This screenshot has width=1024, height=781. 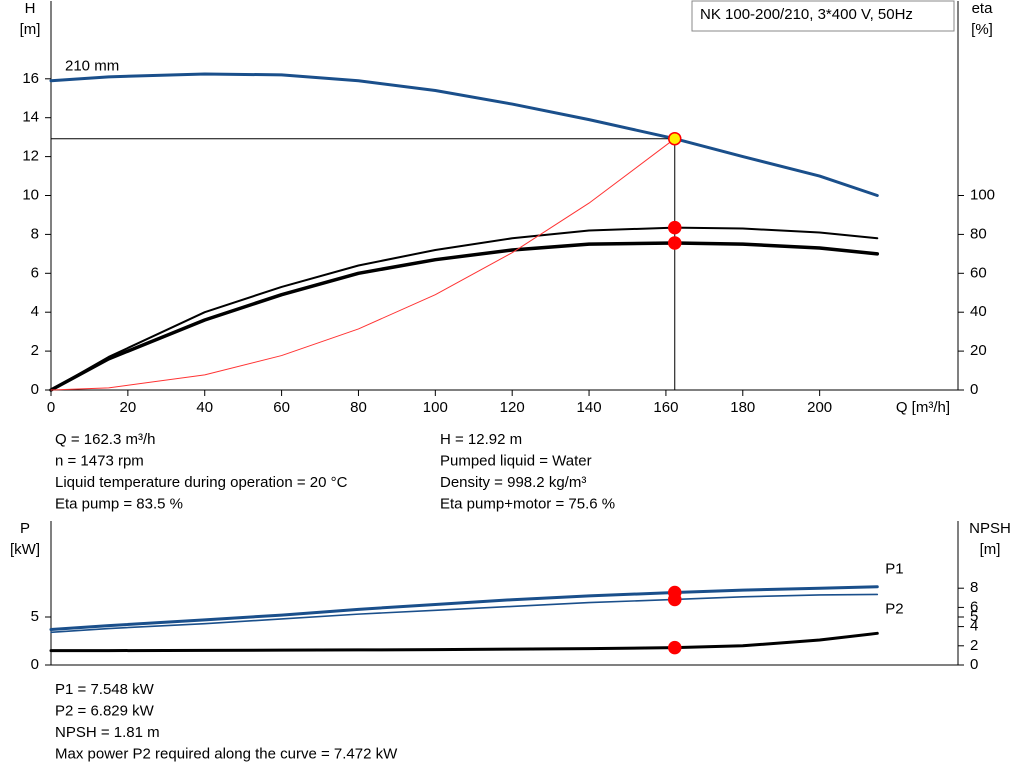 I want to click on x-tick-label: 80, so click(x=358, y=407).